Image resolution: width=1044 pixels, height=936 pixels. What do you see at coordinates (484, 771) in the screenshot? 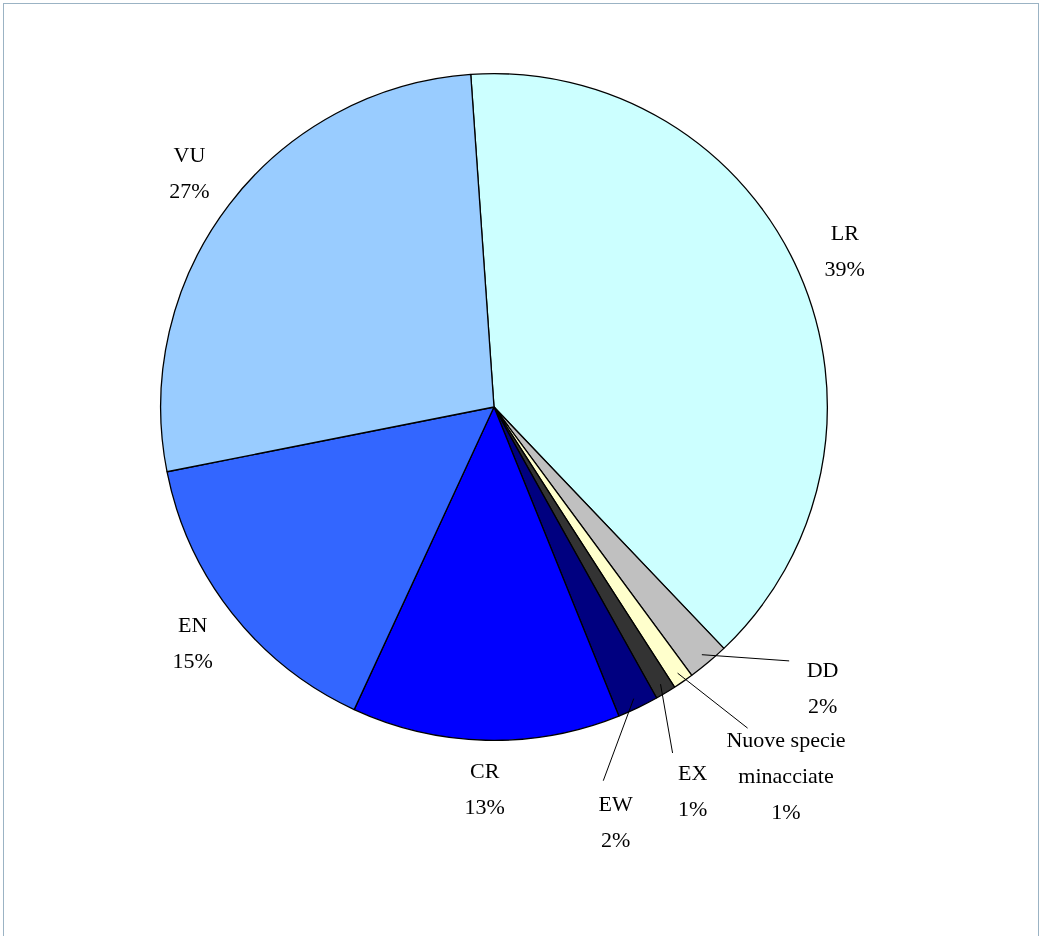
I see `slice-label: CR` at bounding box center [484, 771].